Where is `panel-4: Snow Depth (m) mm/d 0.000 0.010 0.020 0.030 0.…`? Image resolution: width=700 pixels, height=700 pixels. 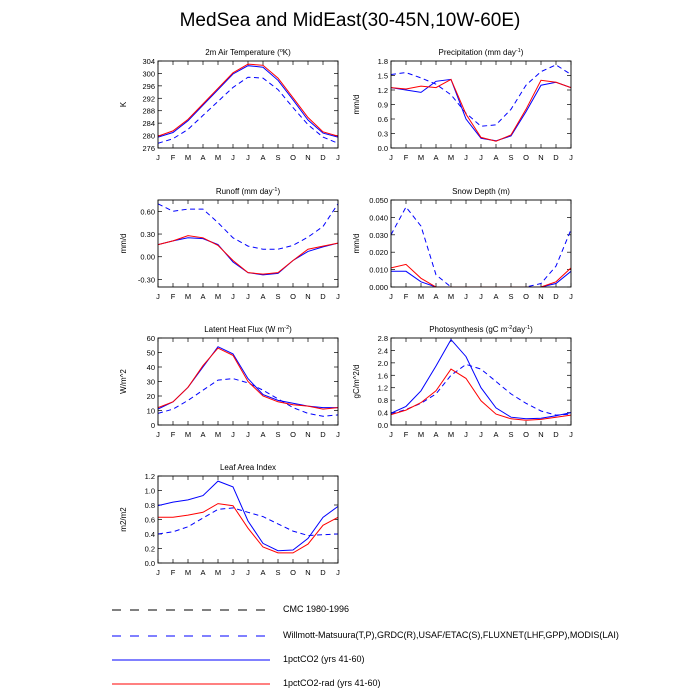 panel-4: Snow Depth (m) mm/d 0.000 0.010 0.020 0.030 0.… is located at coordinates (462, 244).